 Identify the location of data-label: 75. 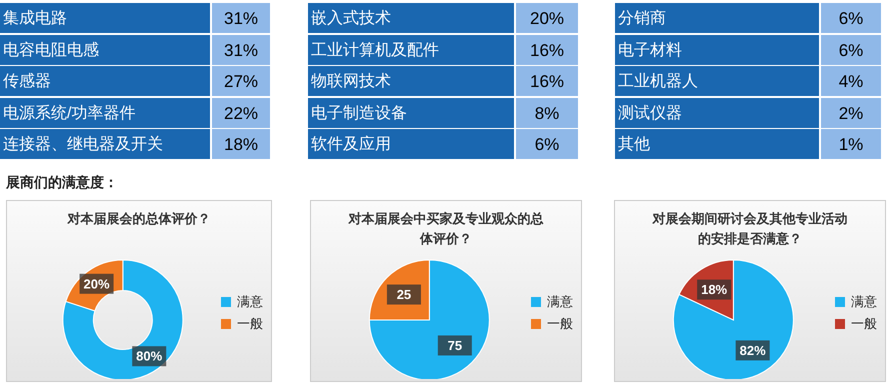
(455, 345).